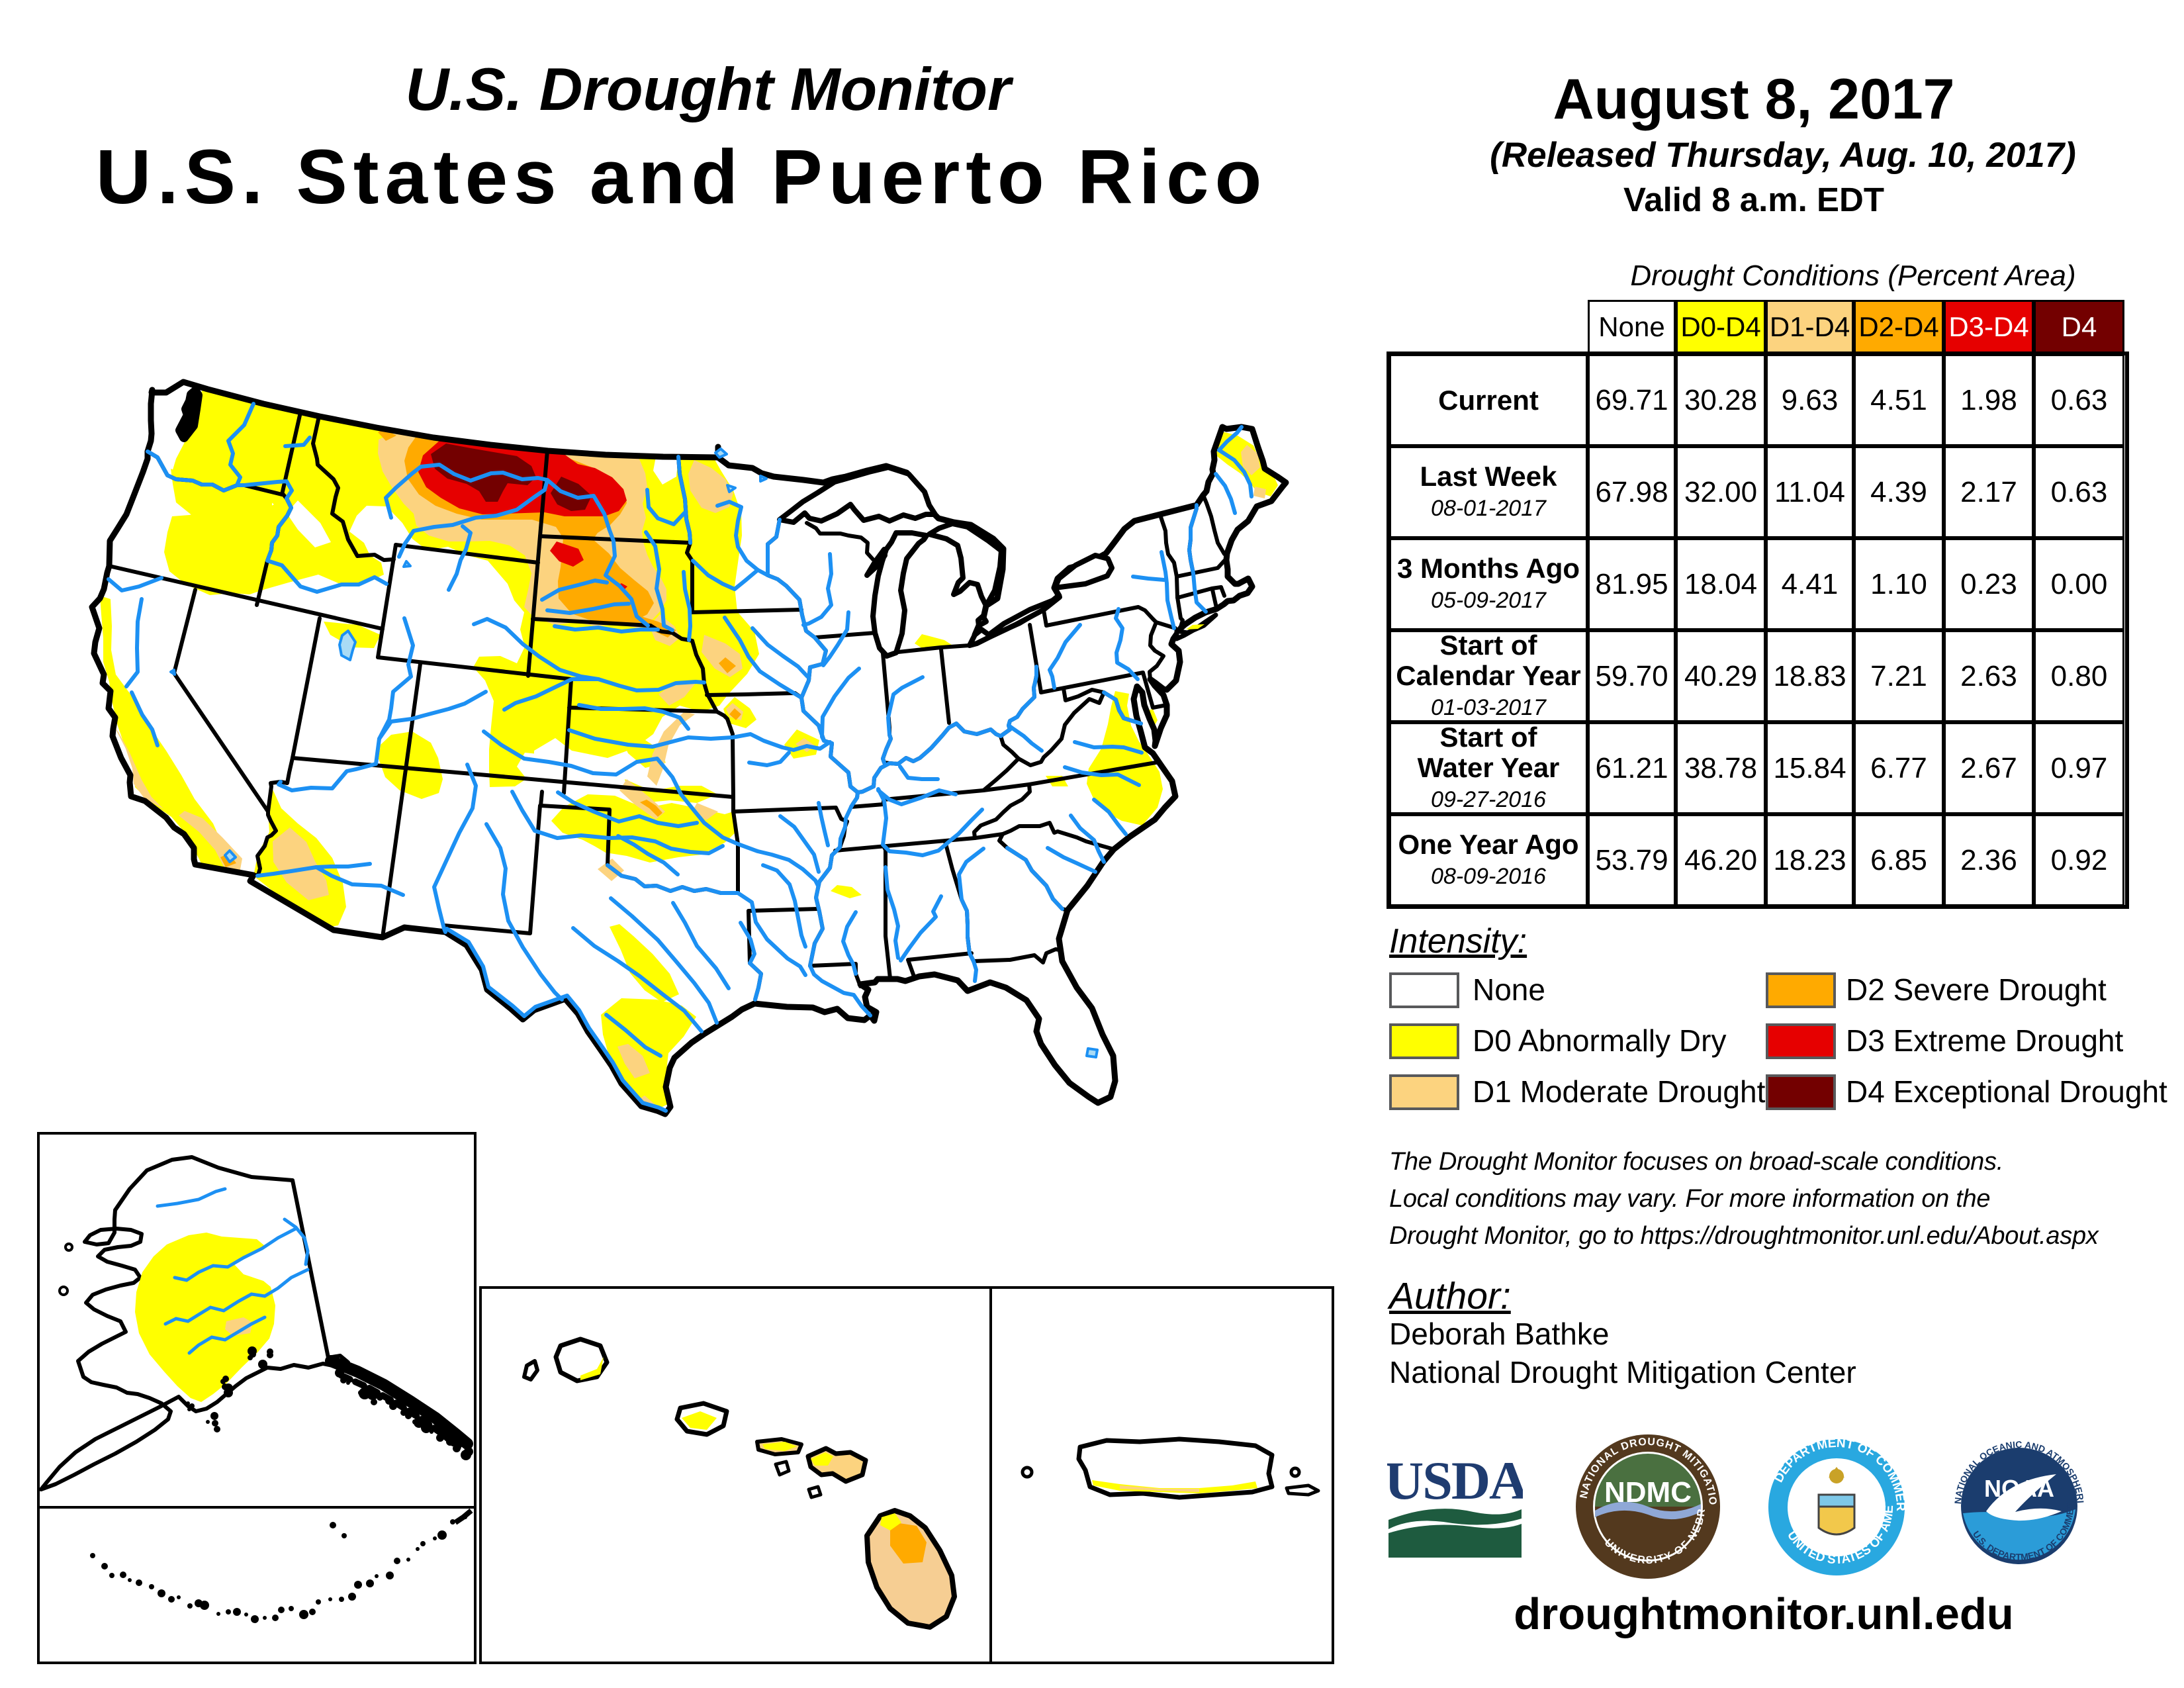  I want to click on svg-text: USDA, so click(1455, 1483).